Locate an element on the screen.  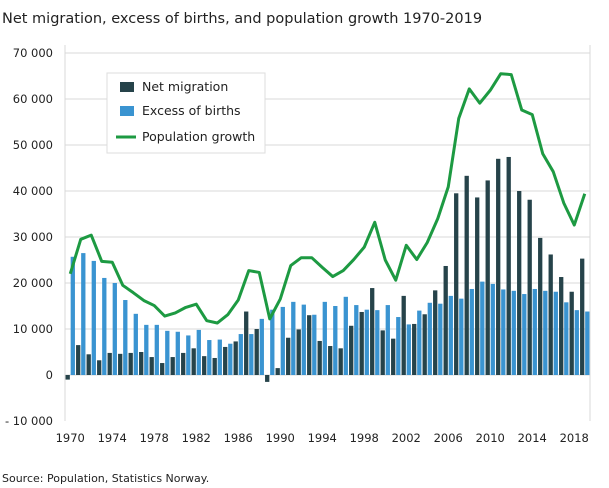
excess-of-births-bar-1974 is located at coordinates (114, 329).